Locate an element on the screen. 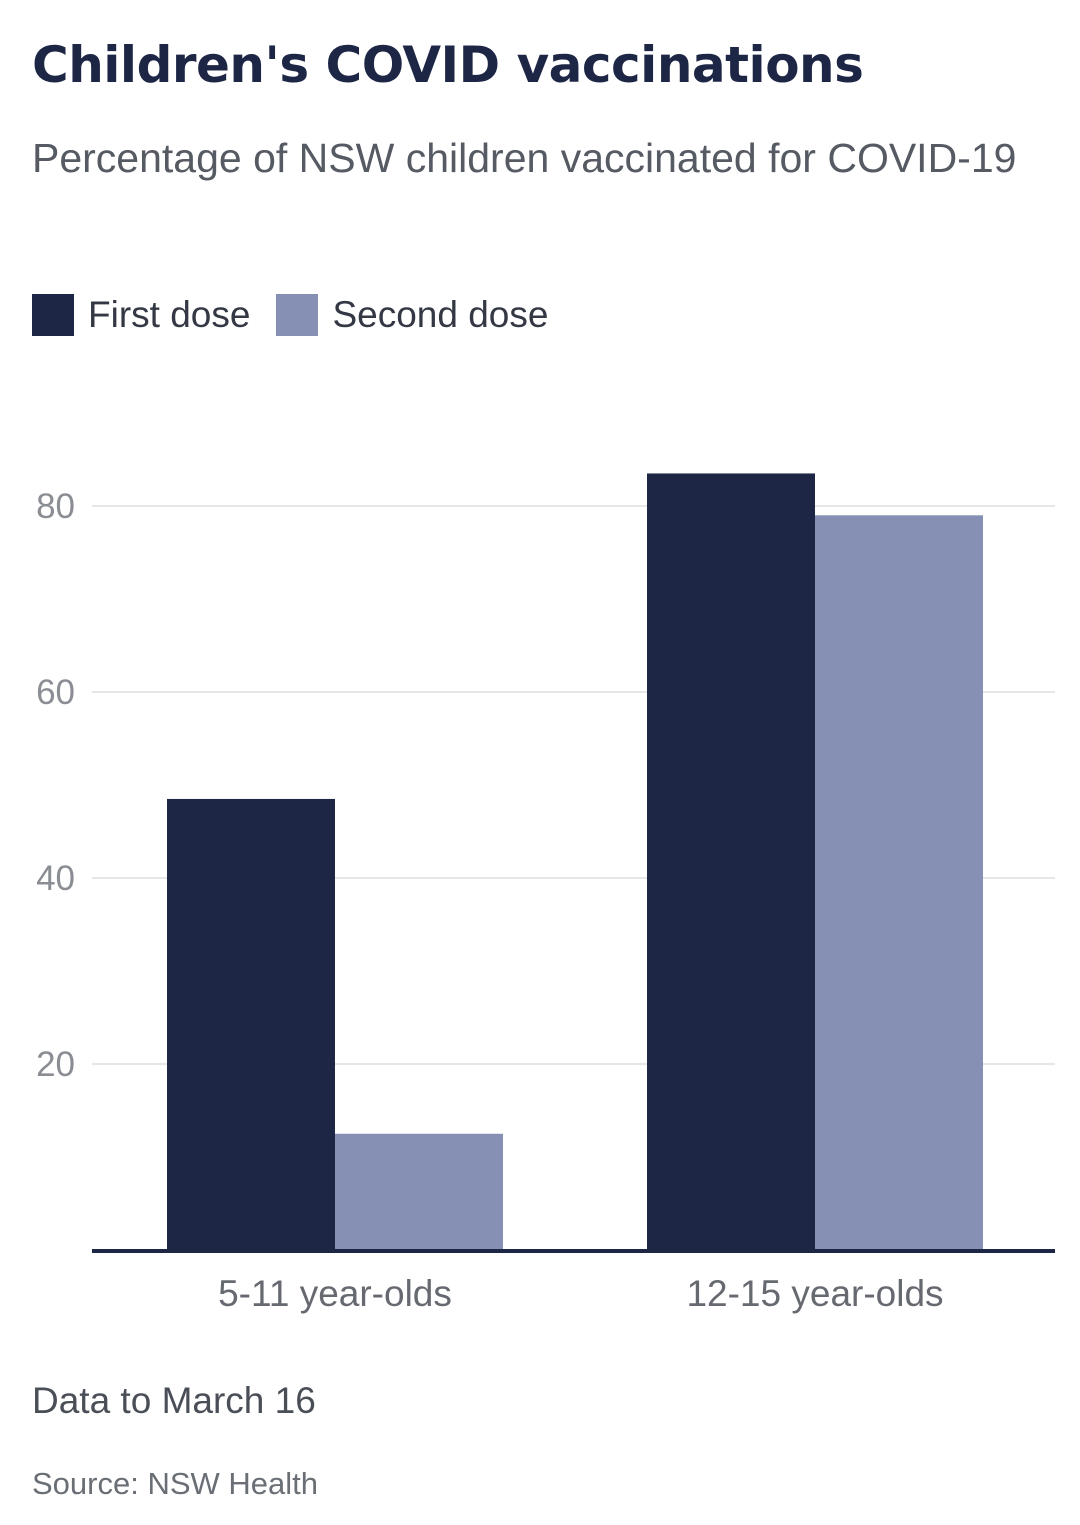  chart-legend: First dose Second dose is located at coordinates (303, 315).